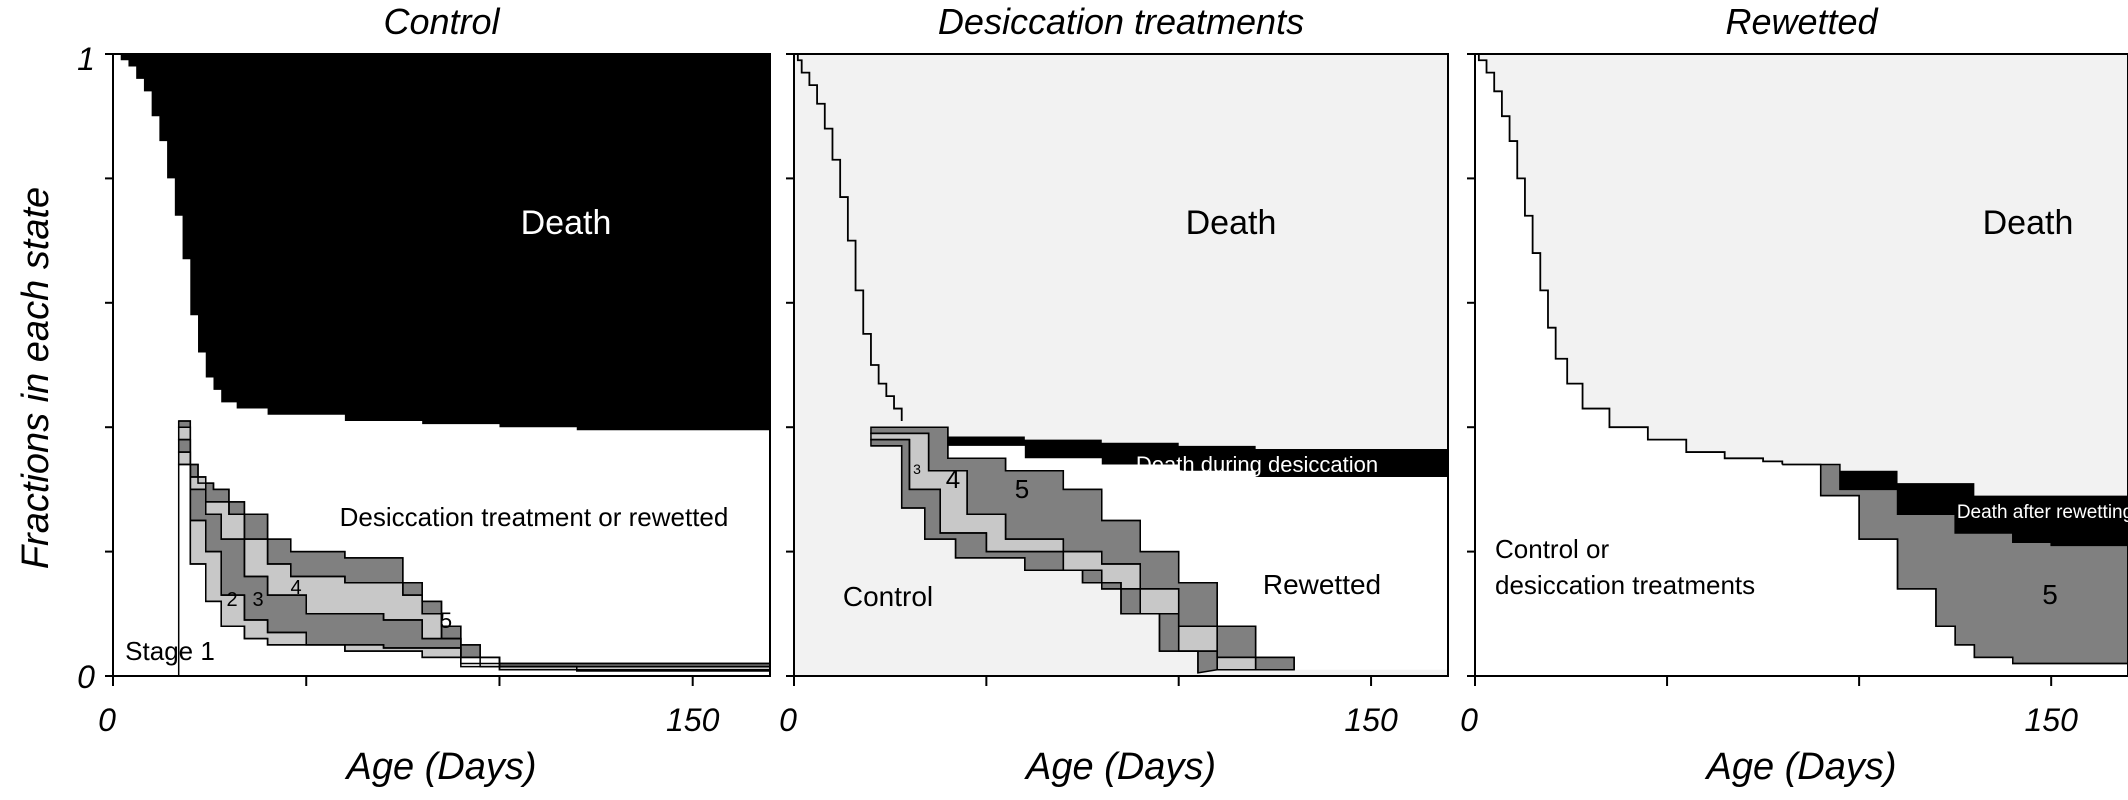  What do you see at coordinates (2042, 512) in the screenshot?
I see `death-after-rewetting-label: Death after rewetting` at bounding box center [2042, 512].